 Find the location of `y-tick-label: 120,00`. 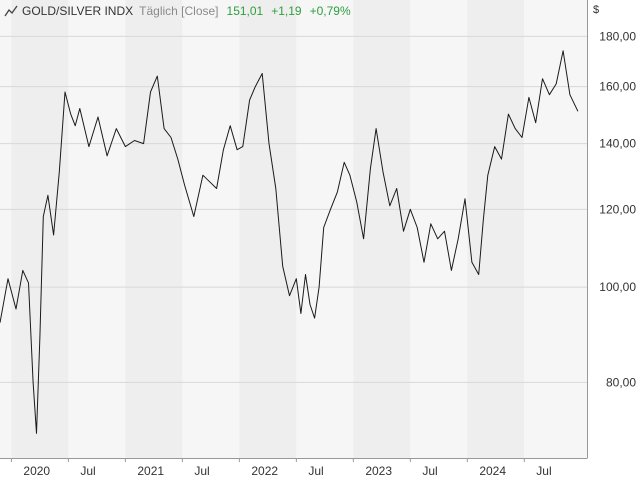

y-tick-label: 120,00 is located at coordinates (617, 209).